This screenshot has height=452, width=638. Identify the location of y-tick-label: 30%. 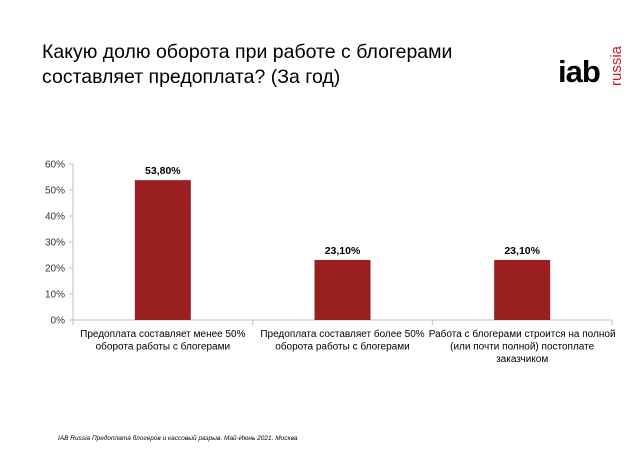
(55, 243).